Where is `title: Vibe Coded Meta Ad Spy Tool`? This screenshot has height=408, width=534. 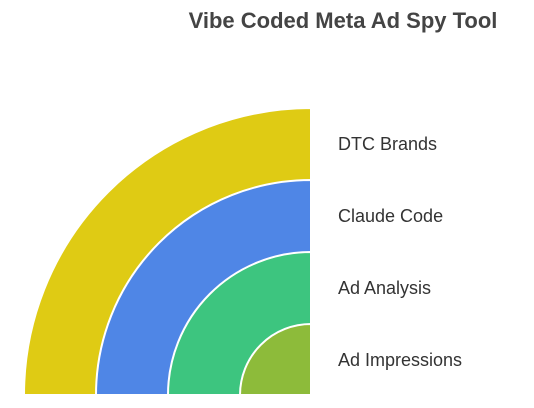 title: Vibe Coded Meta Ad Spy Tool is located at coordinates (343, 20).